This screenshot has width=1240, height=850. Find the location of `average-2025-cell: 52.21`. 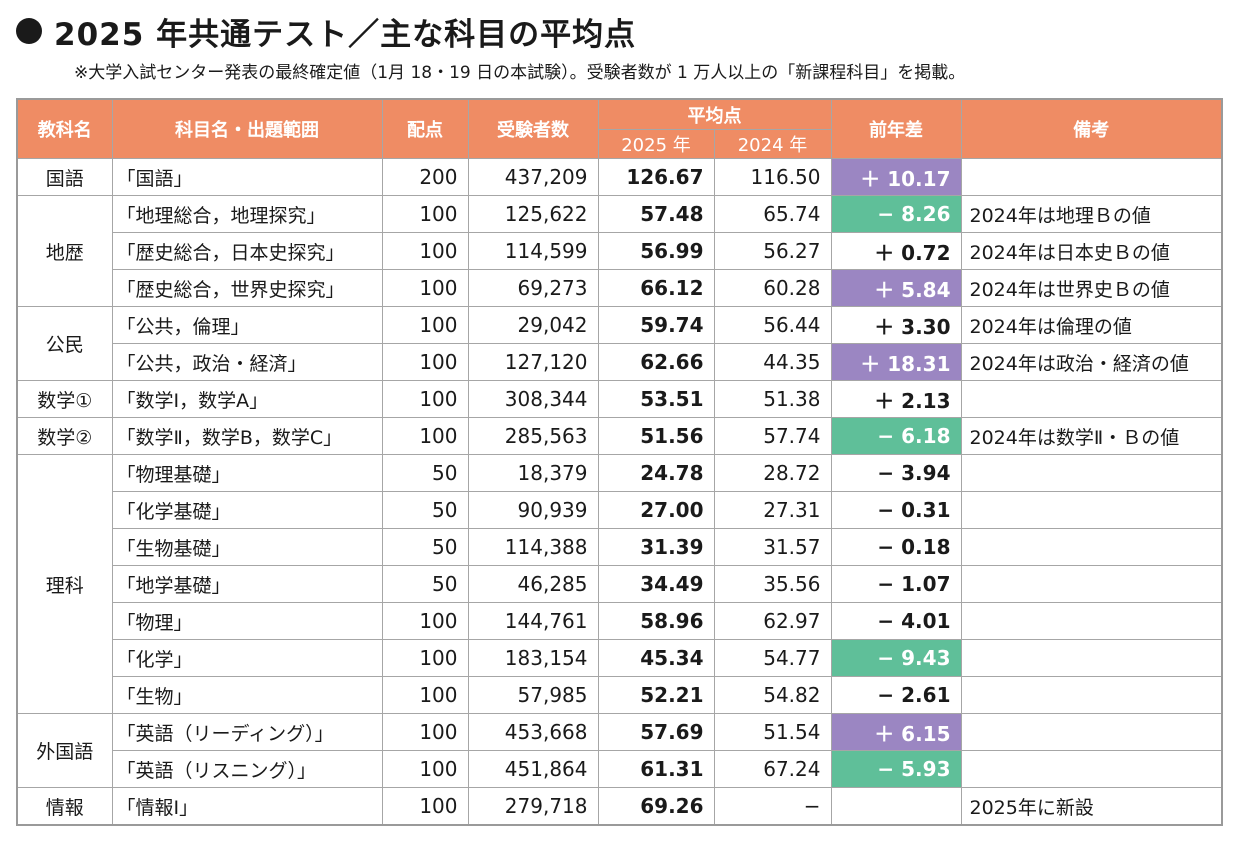

average-2025-cell: 52.21 is located at coordinates (656, 695).